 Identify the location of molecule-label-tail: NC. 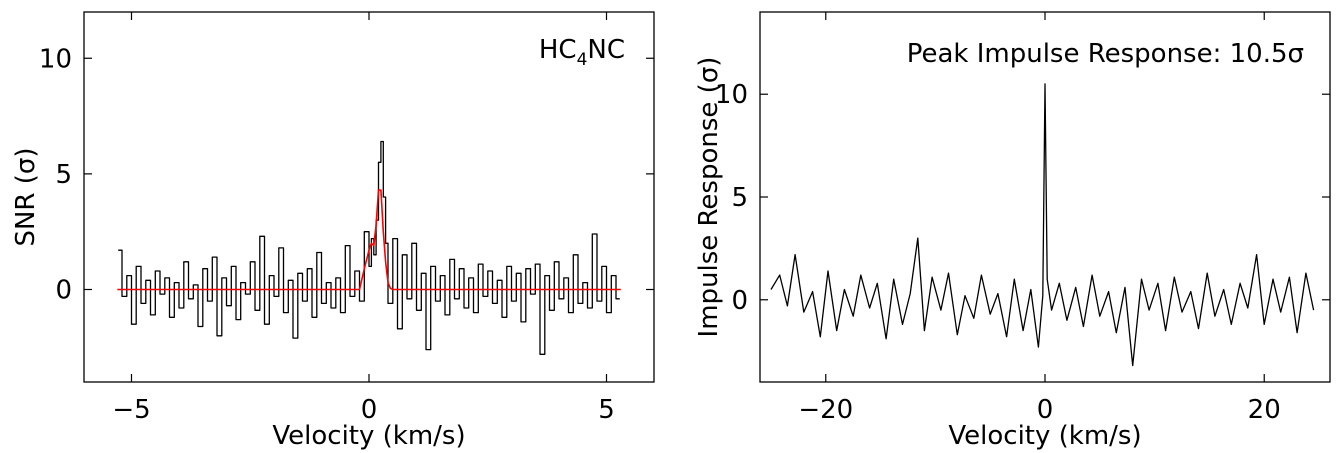
(606, 50).